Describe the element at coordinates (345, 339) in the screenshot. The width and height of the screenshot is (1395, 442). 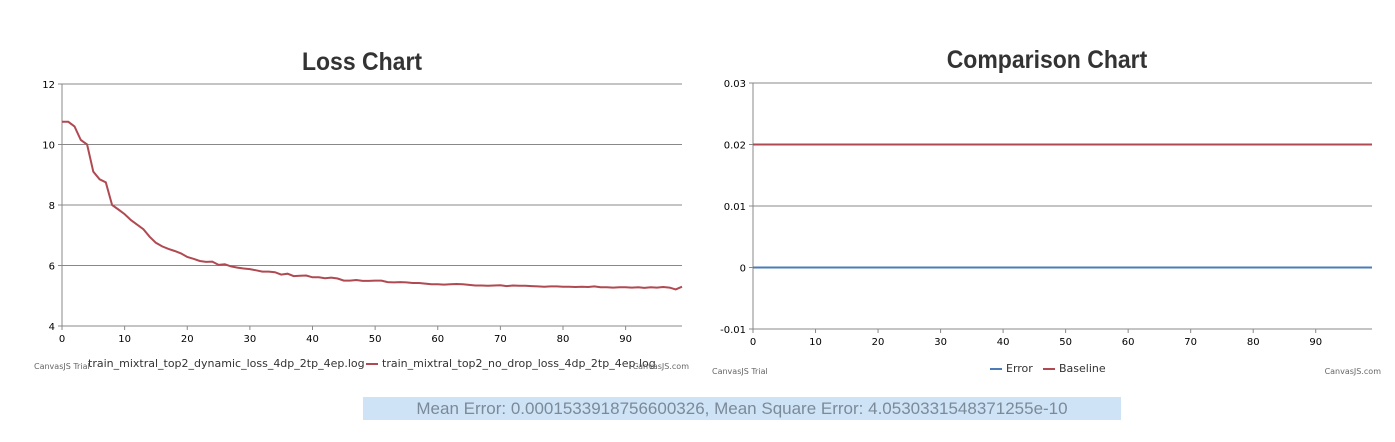
I see `loss-chart-x-tick-labels: 0 10 20 30 40 50 60 70 80 90` at that location.